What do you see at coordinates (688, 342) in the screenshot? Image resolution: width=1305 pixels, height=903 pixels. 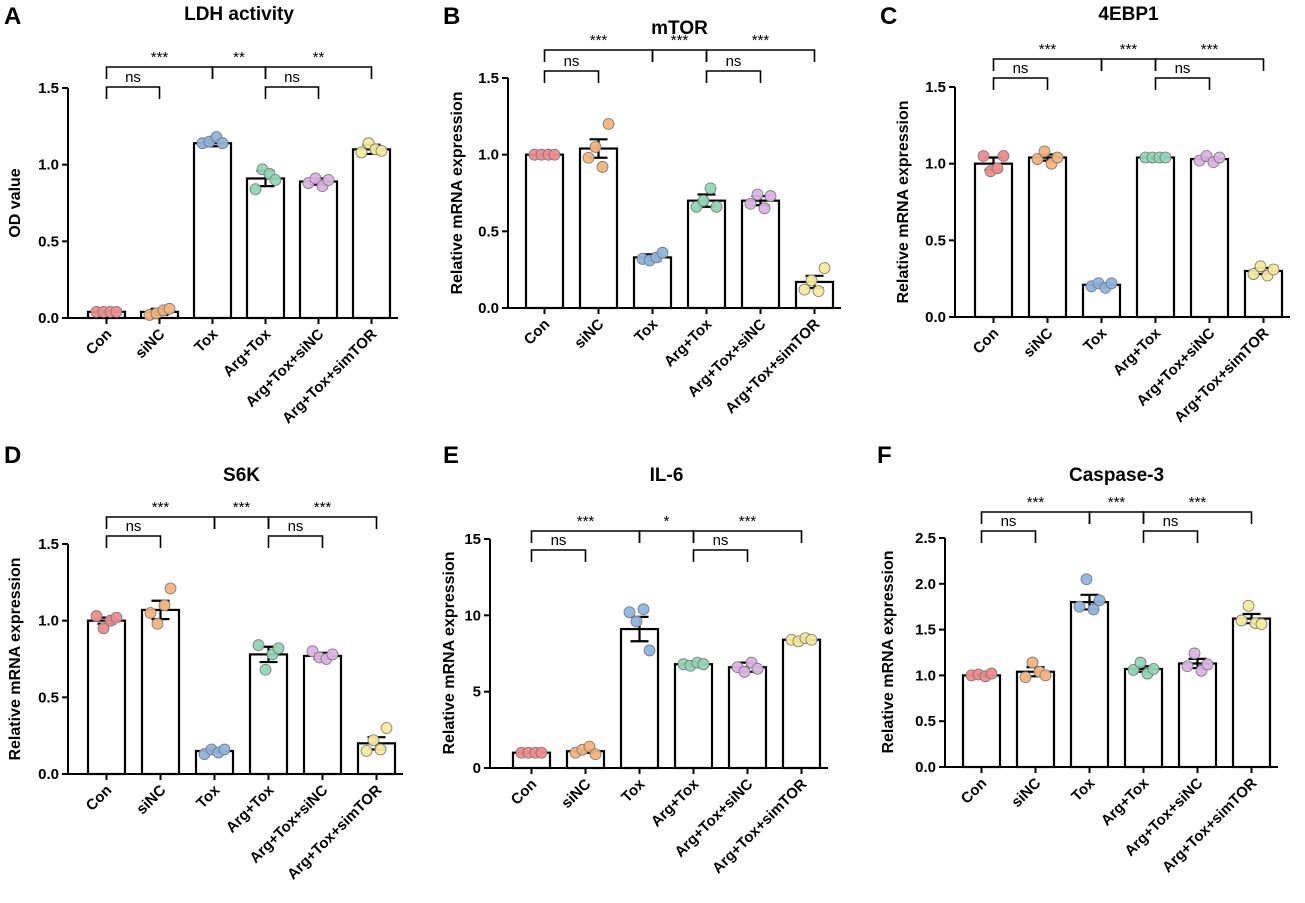 I see `category-label: Arg+Tox` at bounding box center [688, 342].